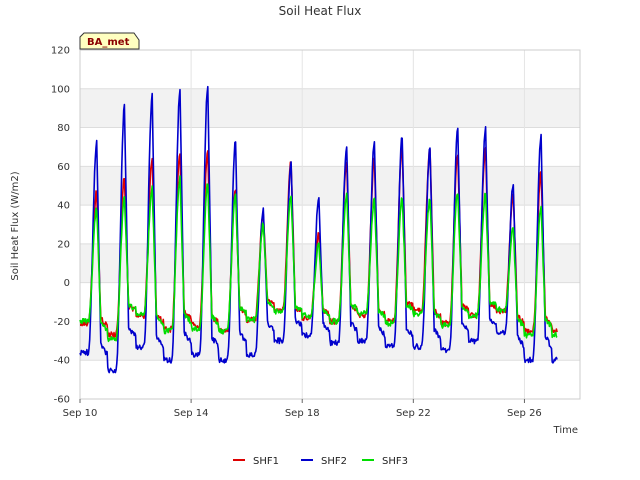  What do you see at coordinates (63, 128) in the screenshot?
I see `y-tick-label: 80` at bounding box center [63, 128].